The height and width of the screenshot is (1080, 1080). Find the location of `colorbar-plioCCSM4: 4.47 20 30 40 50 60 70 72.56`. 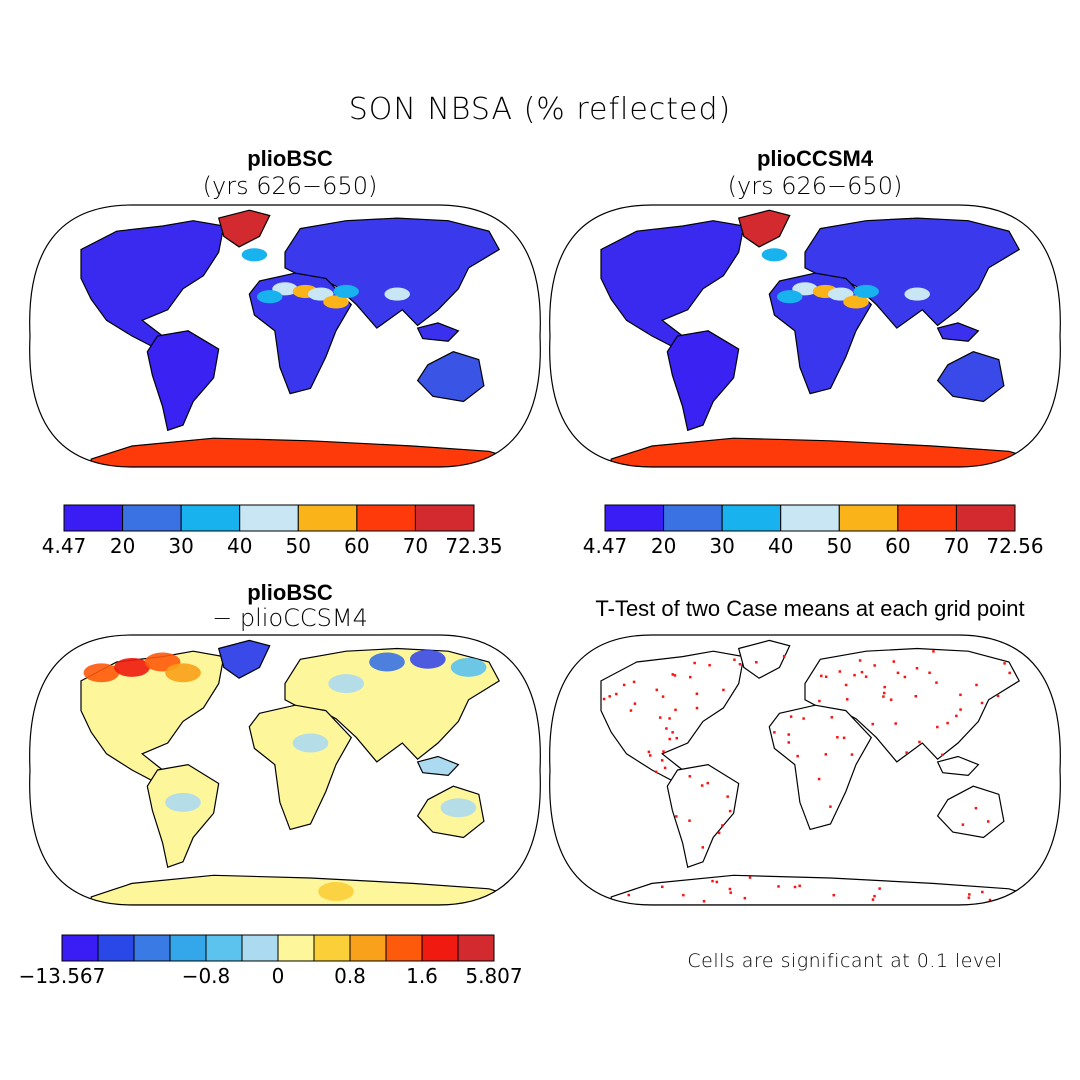

colorbar-plioCCSM4: 4.47 20 30 40 50 60 70 72.56 is located at coordinates (813, 531).